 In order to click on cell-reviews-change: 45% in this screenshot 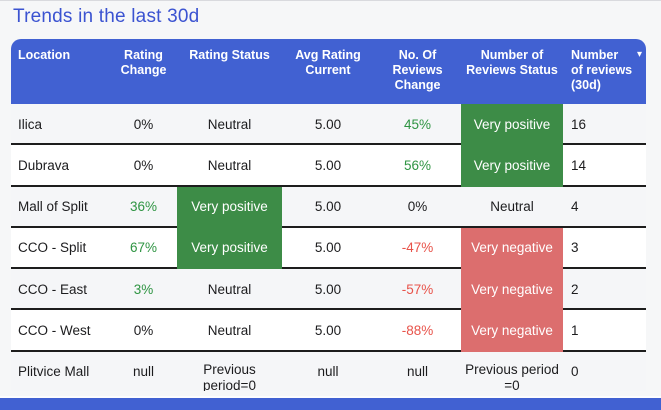, I will do `click(417, 124)`.